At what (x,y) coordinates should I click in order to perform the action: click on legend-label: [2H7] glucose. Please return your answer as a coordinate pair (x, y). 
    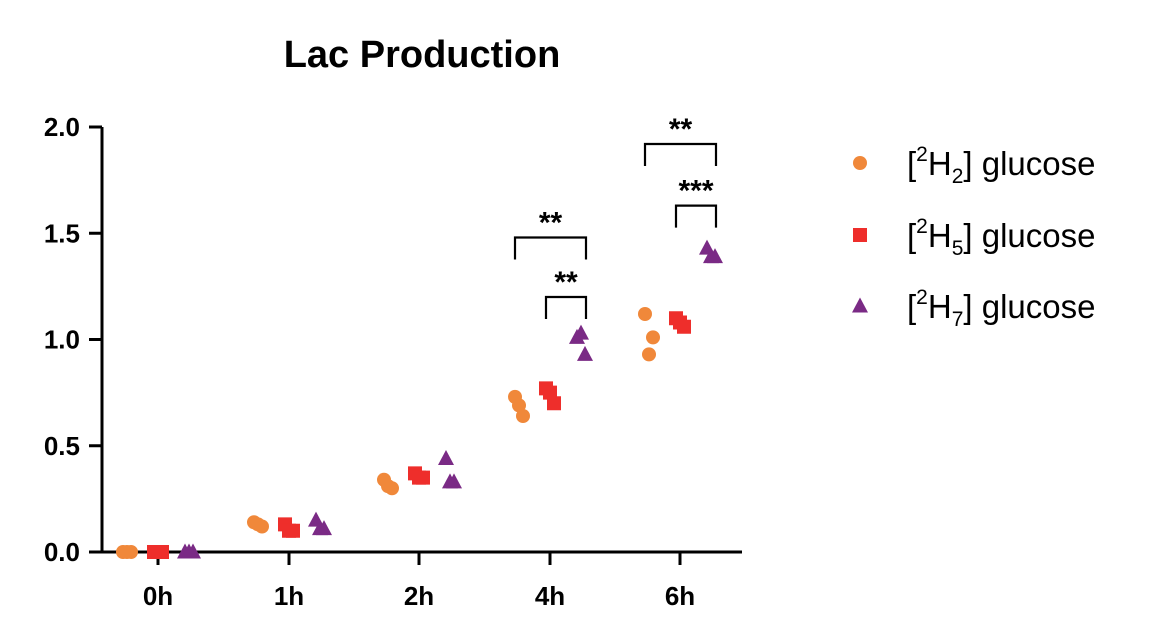
    Looking at the image, I should click on (1001, 308).